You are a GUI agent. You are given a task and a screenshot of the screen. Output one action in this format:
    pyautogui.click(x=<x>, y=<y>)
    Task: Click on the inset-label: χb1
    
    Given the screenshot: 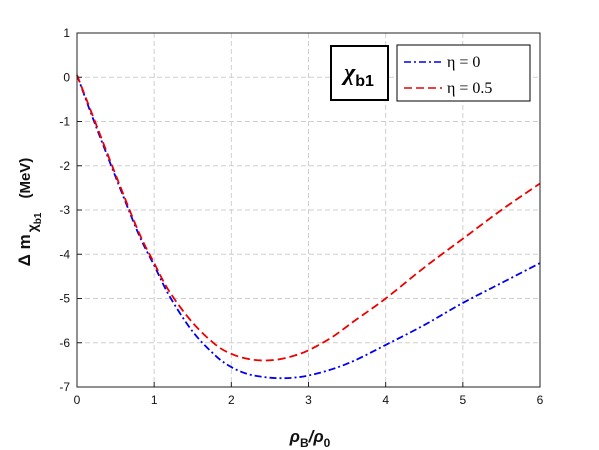 What is the action you would take?
    pyautogui.click(x=359, y=73)
    